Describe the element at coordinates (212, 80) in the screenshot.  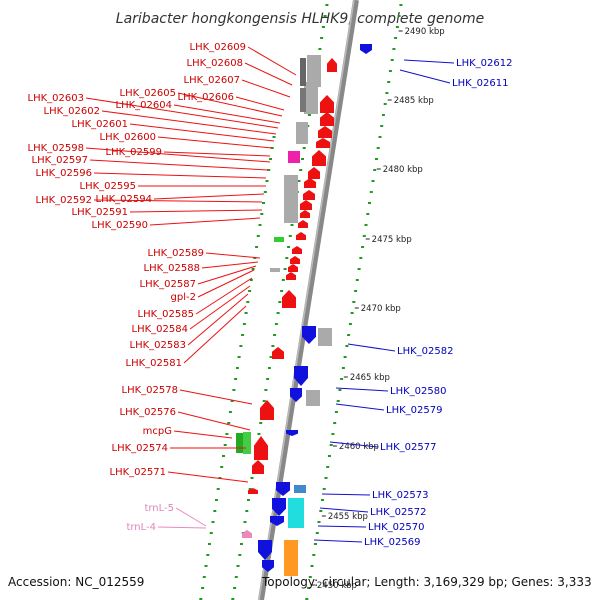
I see `gene-label: LHK_02607` at that location.